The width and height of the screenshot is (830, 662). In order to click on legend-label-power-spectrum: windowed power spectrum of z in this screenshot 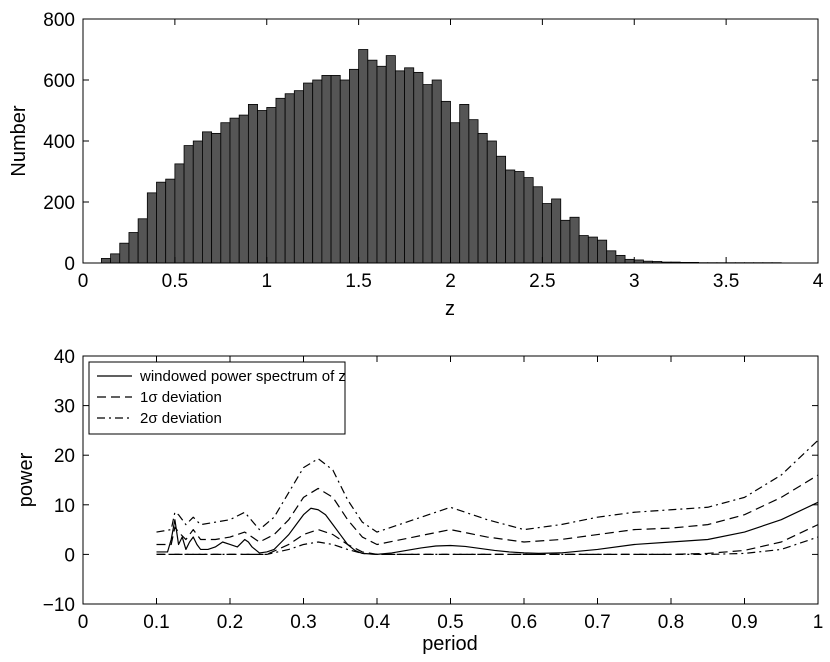, I will do `click(242, 376)`.